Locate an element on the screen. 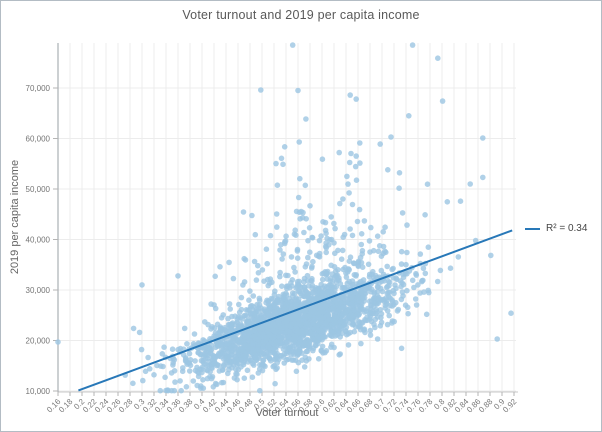 The width and height of the screenshot is (602, 432). legend: R² = 0.34 is located at coordinates (556, 228).